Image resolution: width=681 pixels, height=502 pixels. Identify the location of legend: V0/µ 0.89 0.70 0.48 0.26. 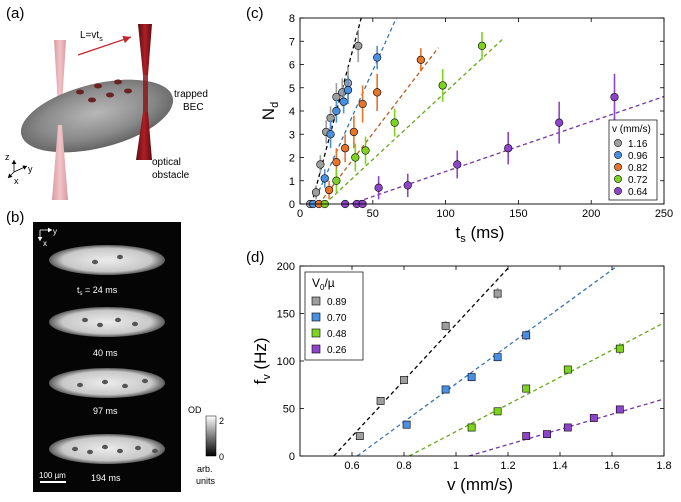
(334, 316).